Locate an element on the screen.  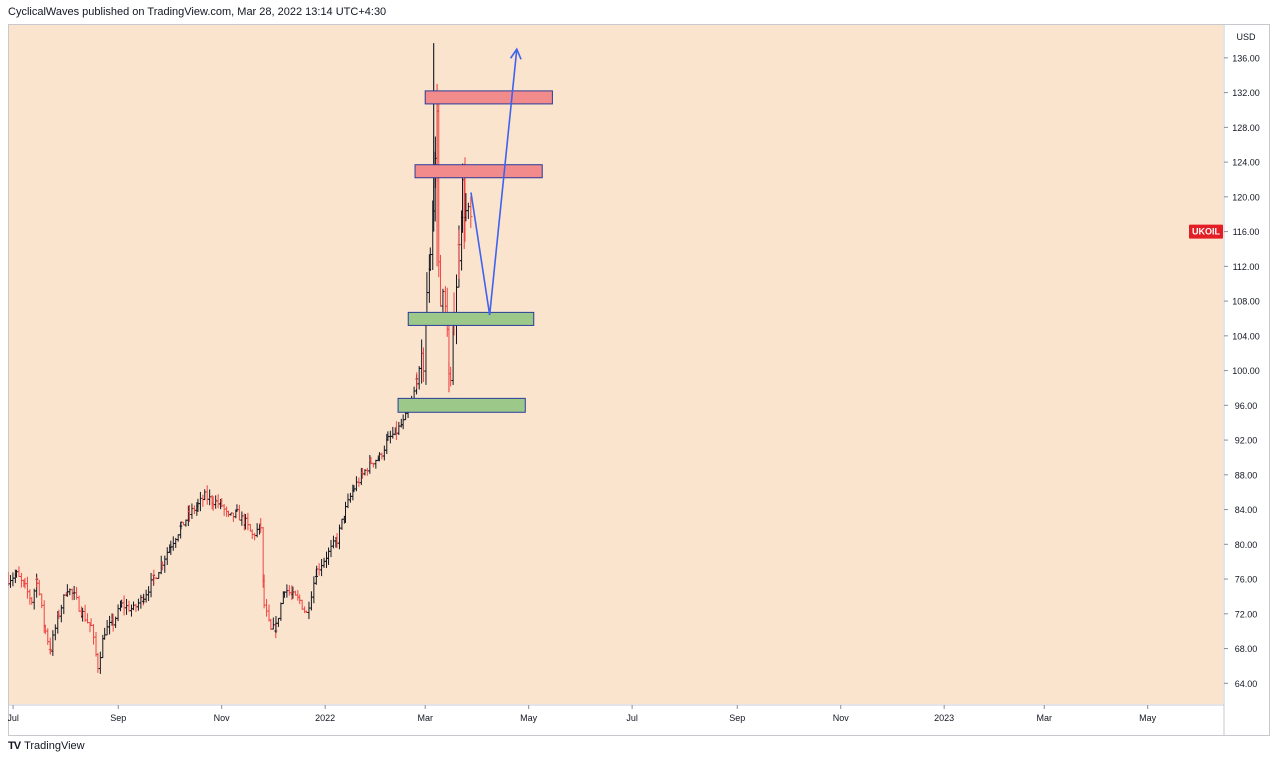
price-tick-label: 100.00 is located at coordinates (1246, 371).